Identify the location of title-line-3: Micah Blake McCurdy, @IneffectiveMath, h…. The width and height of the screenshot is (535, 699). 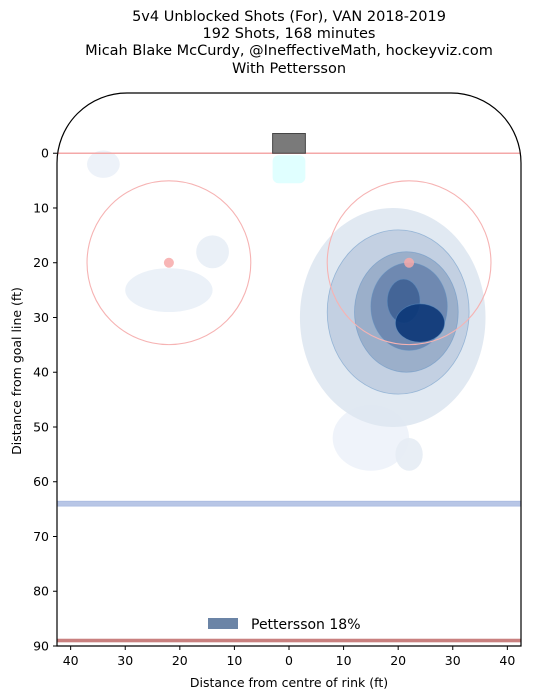
(289, 51).